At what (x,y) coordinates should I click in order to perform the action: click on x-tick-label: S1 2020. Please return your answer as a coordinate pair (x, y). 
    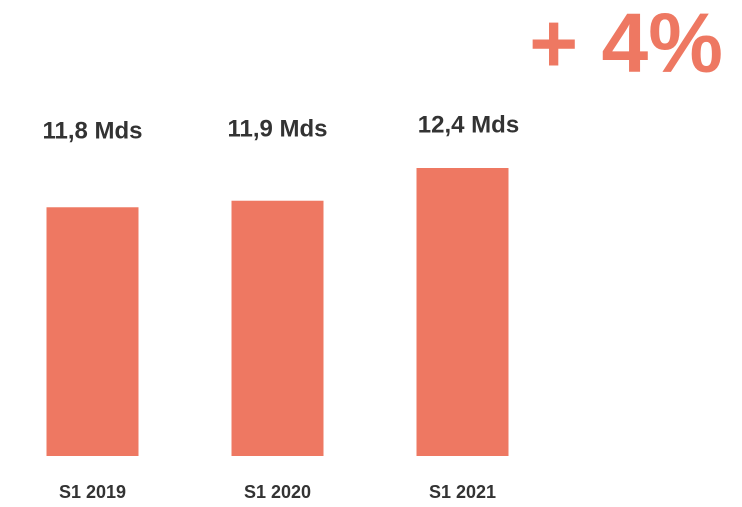
    Looking at the image, I should click on (277, 492).